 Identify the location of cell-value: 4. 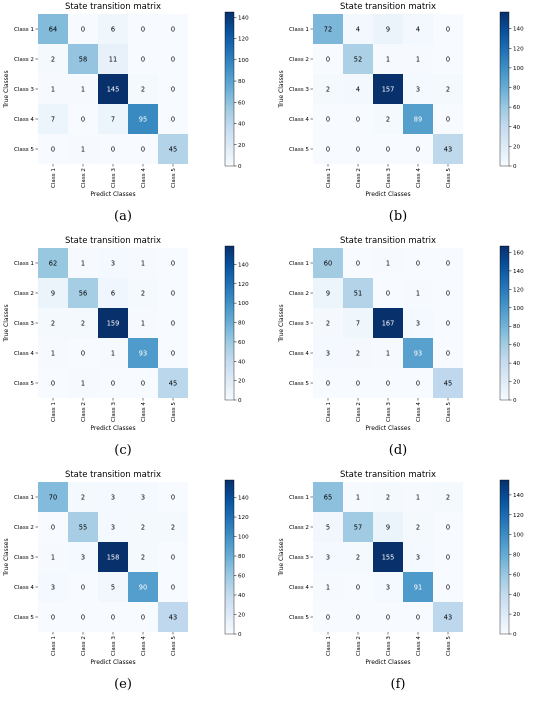
(358, 29).